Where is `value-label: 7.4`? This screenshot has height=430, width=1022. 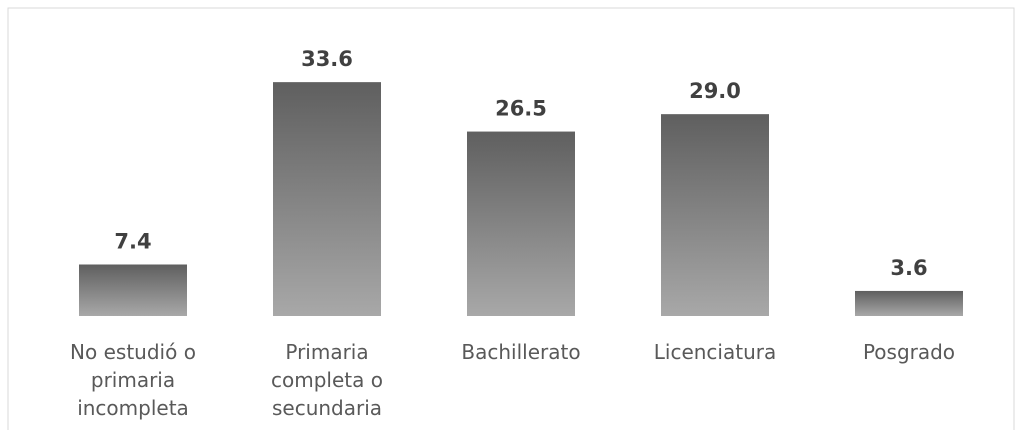 value-label: 7.4 is located at coordinates (132, 241).